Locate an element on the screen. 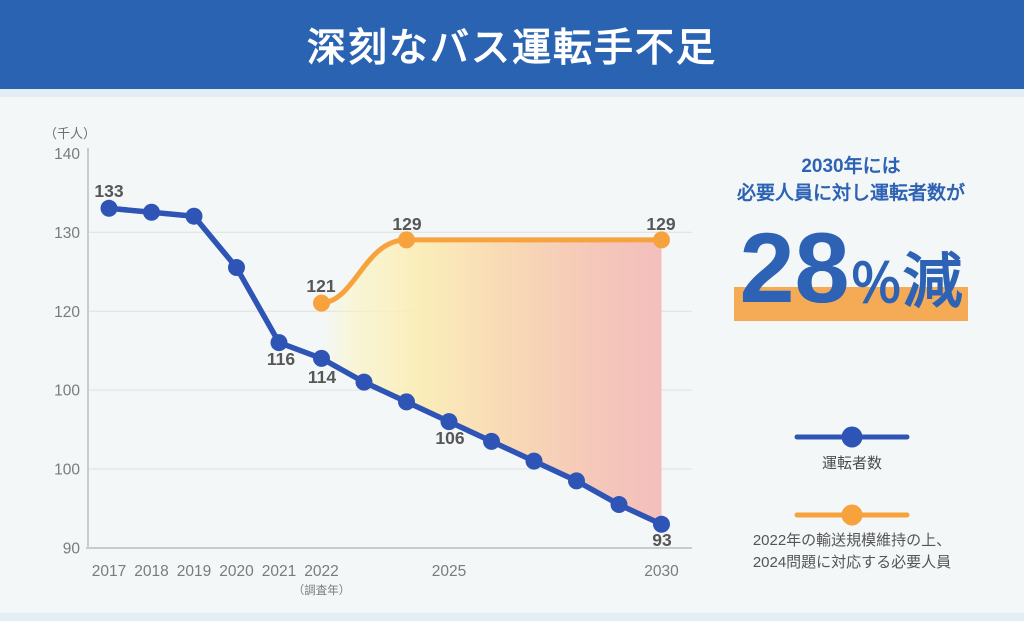 This screenshot has height=621, width=1024. footer-divider is located at coordinates (512, 617).